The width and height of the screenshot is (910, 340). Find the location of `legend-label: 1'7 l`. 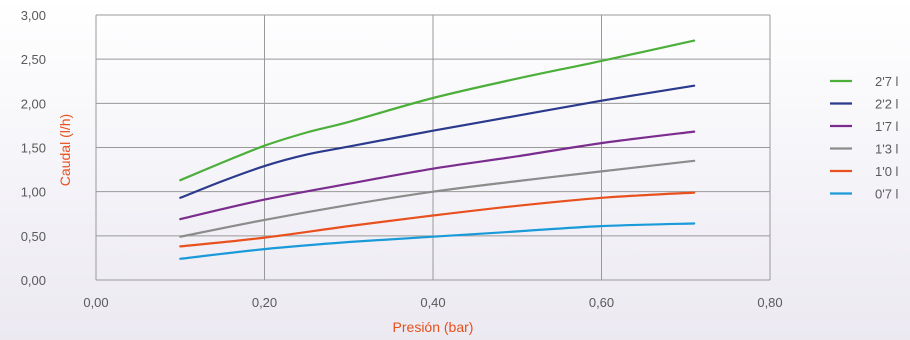

legend-label: 1'7 l is located at coordinates (887, 126).